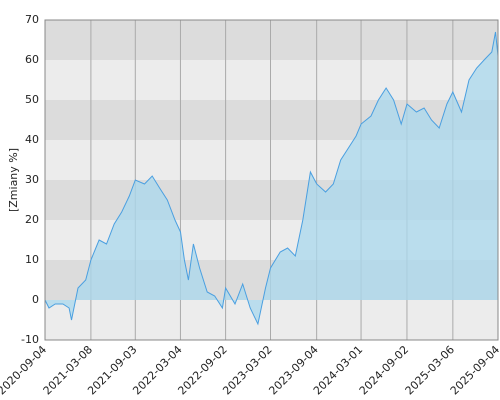  I want to click on y-tick-label: 40, so click(32, 139).